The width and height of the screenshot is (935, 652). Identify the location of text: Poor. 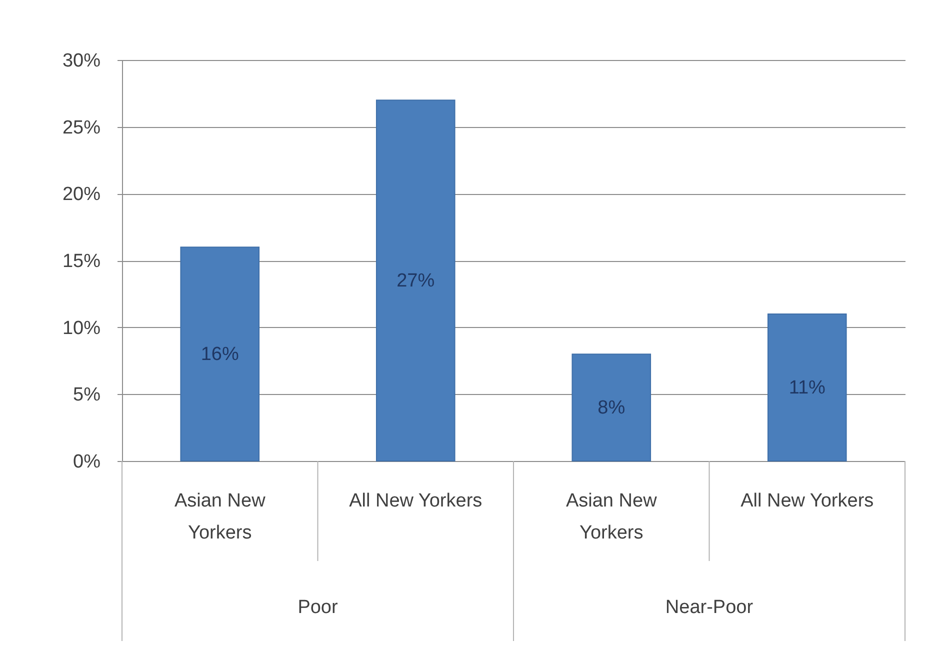
(318, 607).